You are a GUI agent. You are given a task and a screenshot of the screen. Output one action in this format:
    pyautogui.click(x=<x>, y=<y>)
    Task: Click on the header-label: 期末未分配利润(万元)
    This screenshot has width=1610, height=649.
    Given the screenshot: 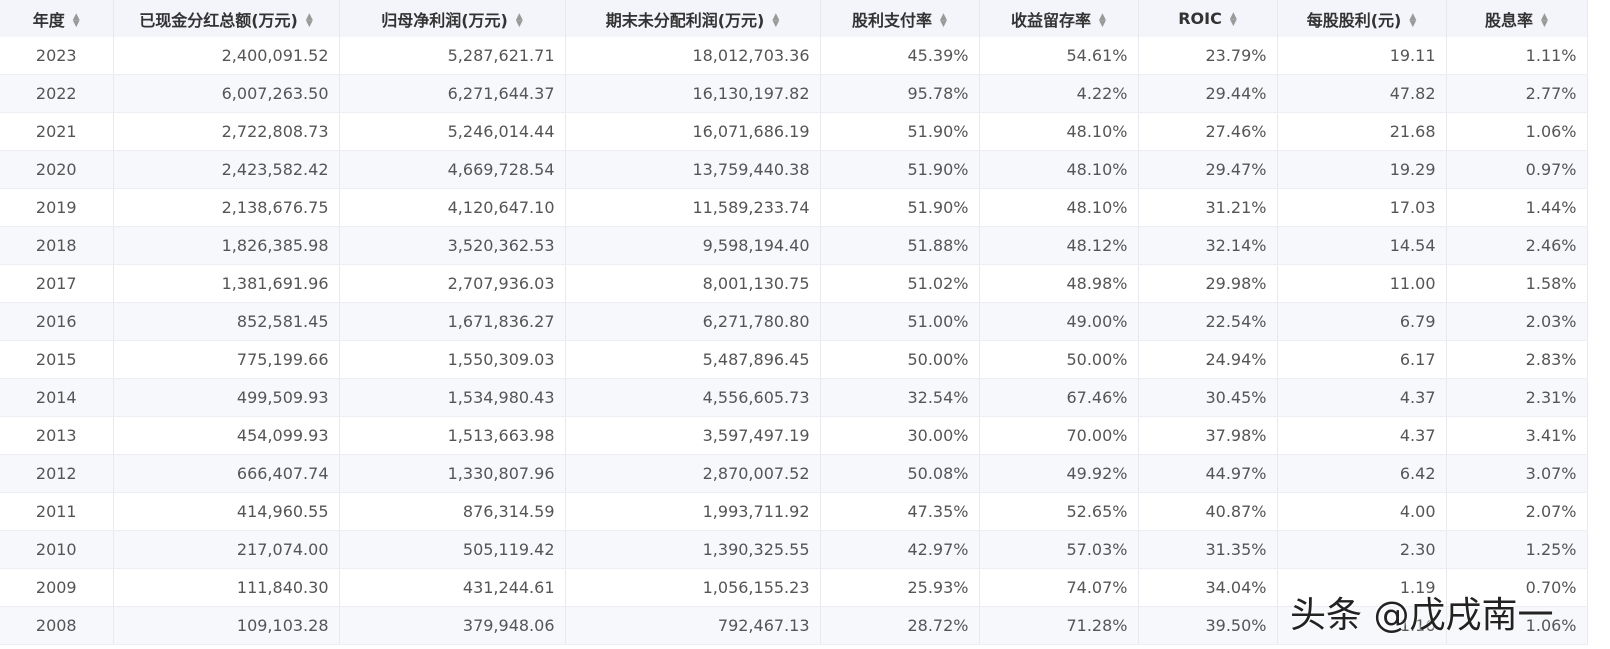 What is the action you would take?
    pyautogui.click(x=685, y=20)
    